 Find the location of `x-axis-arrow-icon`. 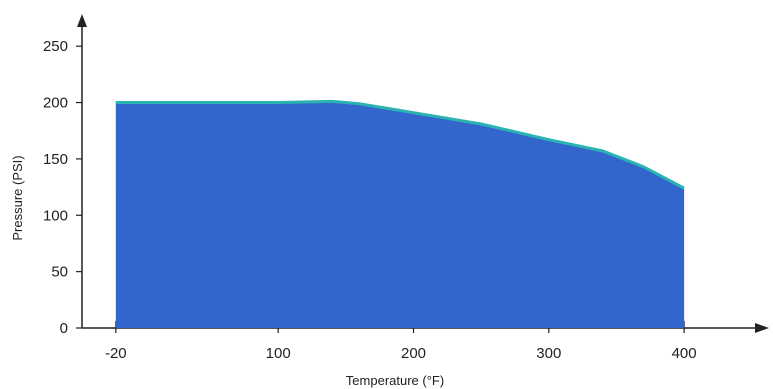

x-axis-arrow-icon is located at coordinates (762, 328).